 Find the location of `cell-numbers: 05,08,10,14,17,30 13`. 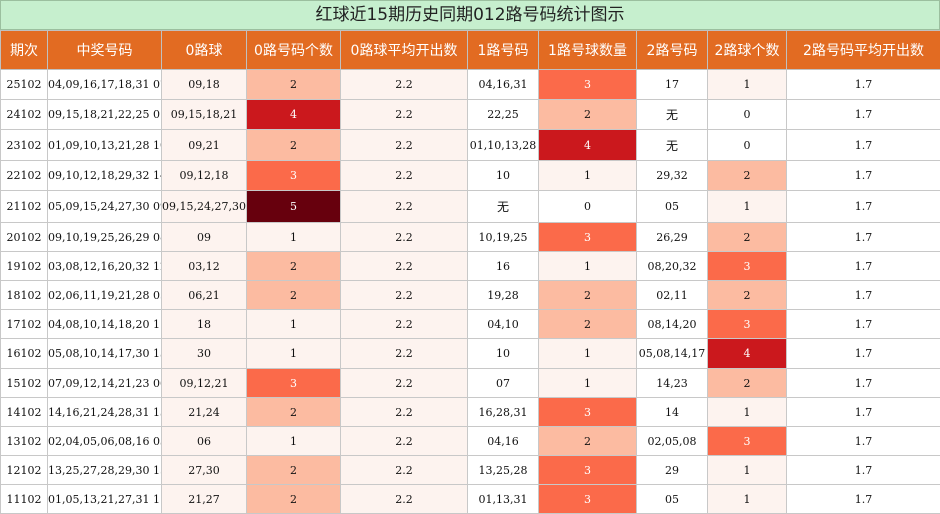

cell-numbers: 05,08,10,14,17,30 13 is located at coordinates (105, 354).